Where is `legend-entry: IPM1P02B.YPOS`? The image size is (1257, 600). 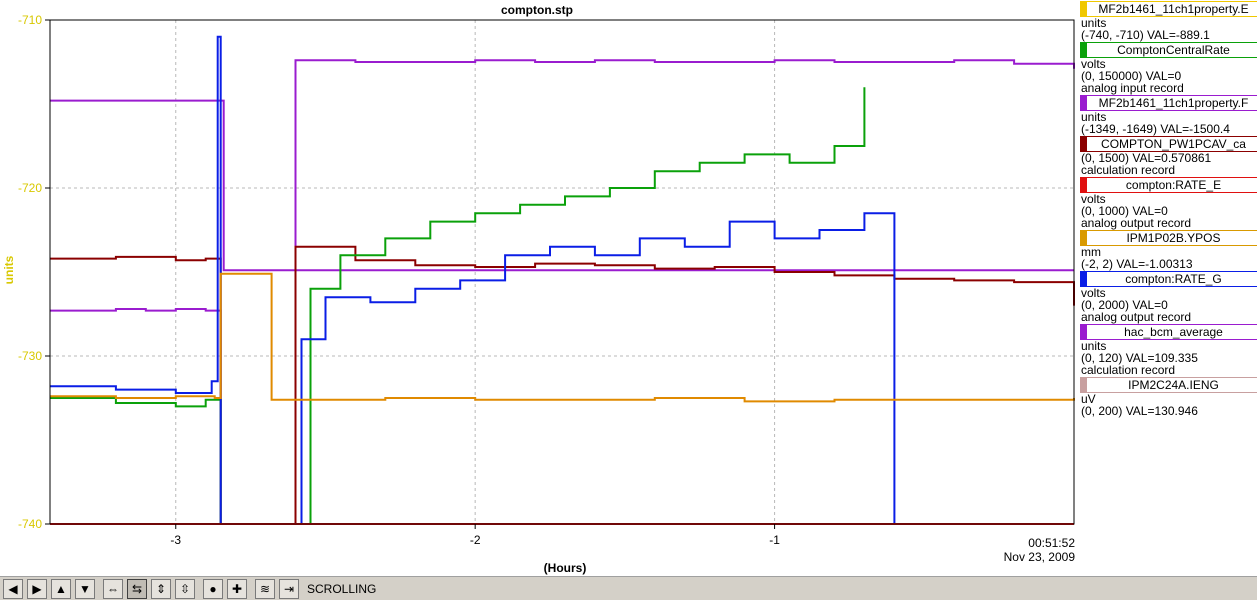
legend-entry: IPM1P02B.YPOS is located at coordinates (1168, 238).